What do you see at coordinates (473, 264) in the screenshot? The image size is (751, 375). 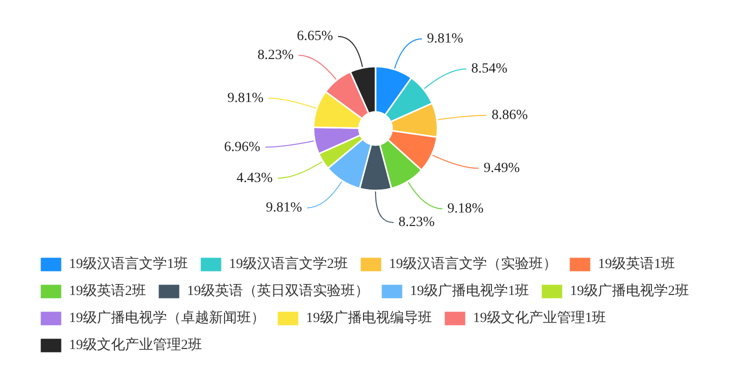 I see `legend-label: 19级汉语言文学（实验班）` at bounding box center [473, 264].